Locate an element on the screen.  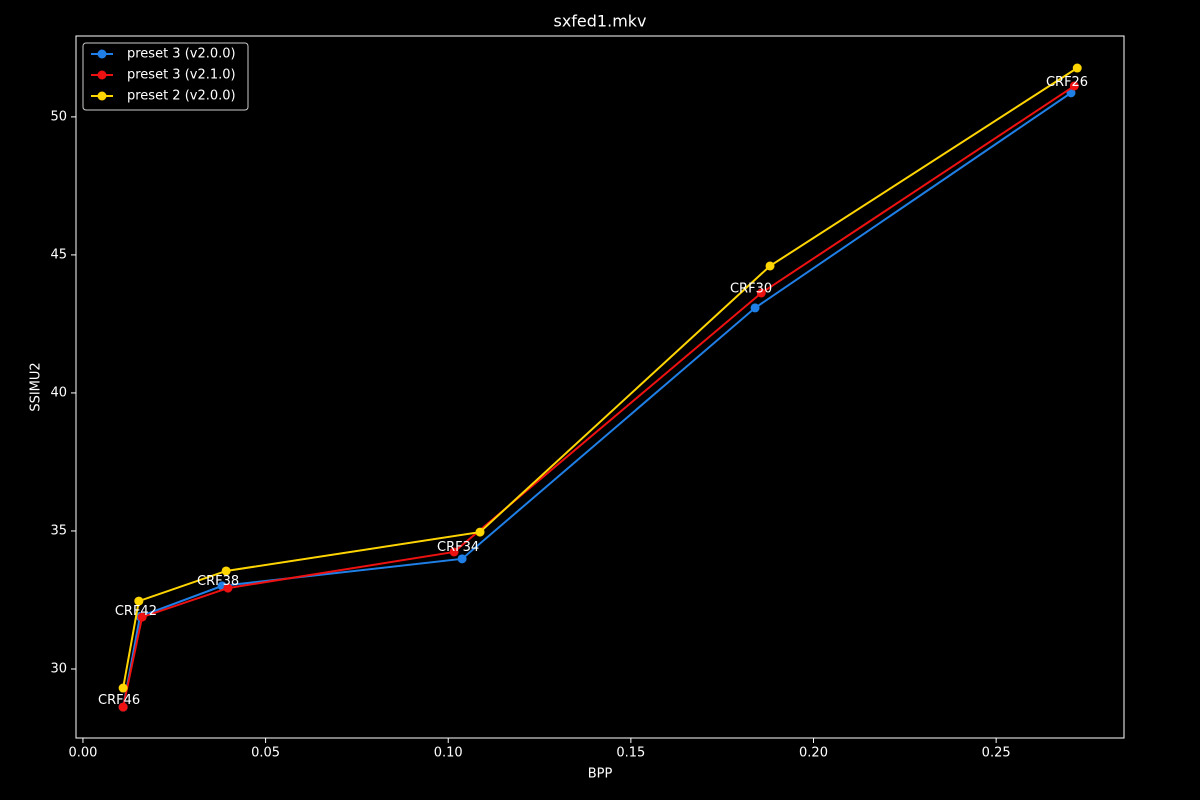
x-tick-label: 0.05 is located at coordinates (265, 753).